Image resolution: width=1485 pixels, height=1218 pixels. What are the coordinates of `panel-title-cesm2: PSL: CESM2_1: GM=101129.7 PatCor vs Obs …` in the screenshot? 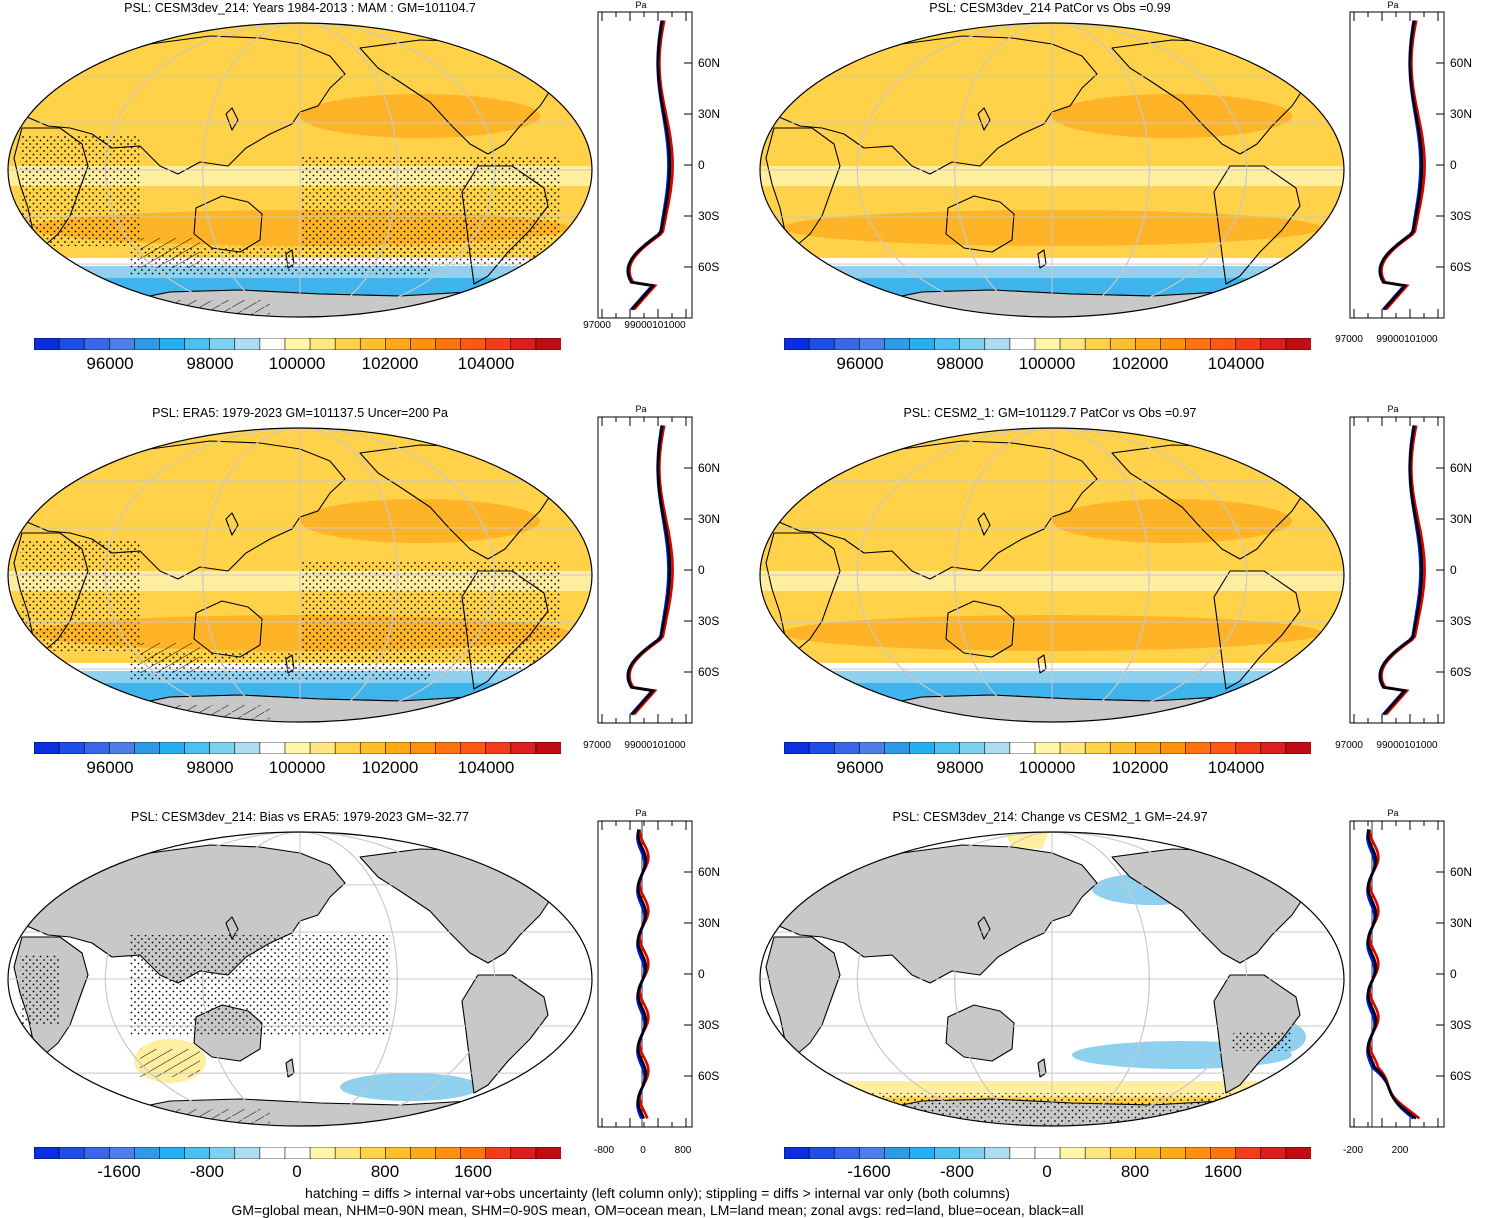 It's located at (1050, 413).